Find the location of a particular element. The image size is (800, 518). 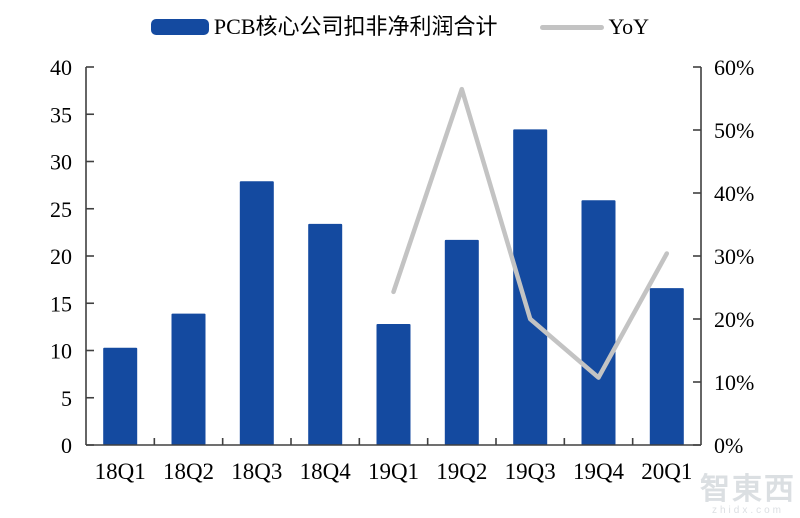

x-tick-label-18Q1: 18Q1 is located at coordinates (120, 471).